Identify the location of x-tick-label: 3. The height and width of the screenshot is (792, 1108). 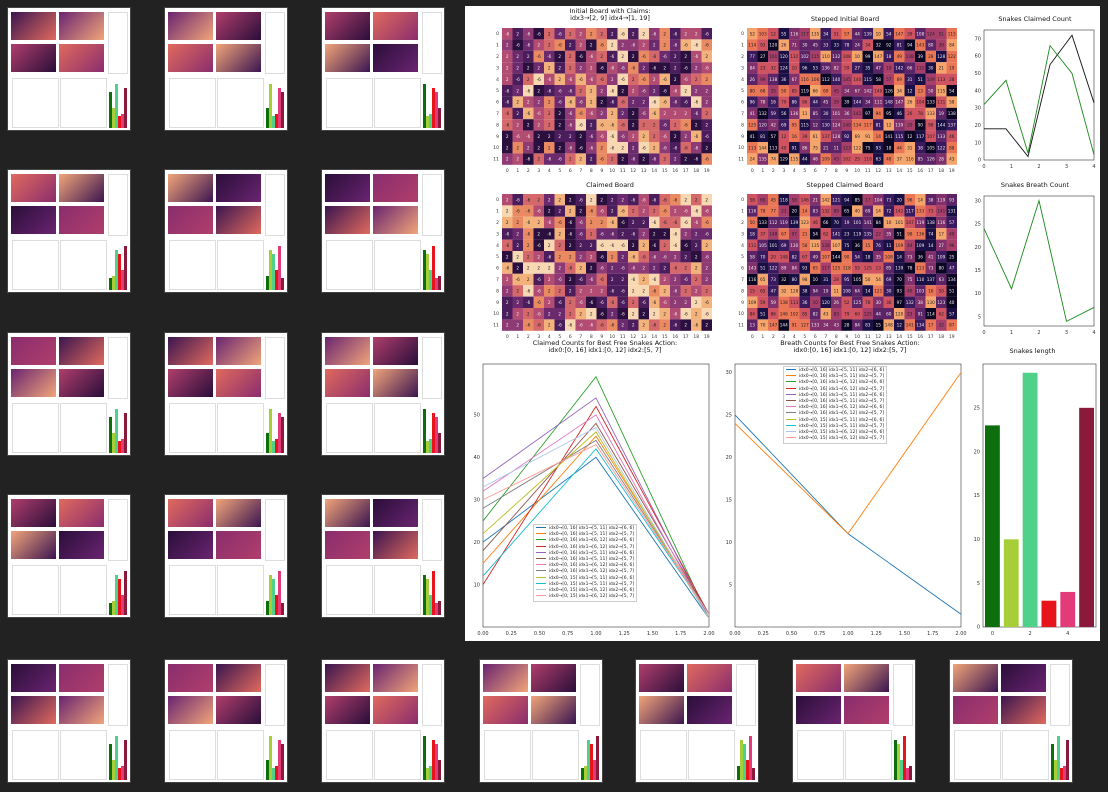
(1066, 167).